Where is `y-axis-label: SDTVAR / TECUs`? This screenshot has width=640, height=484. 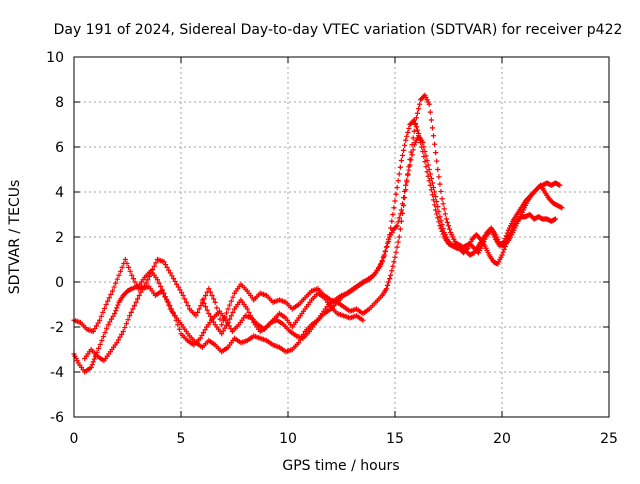 y-axis-label: SDTVAR / TECUs is located at coordinates (15, 237).